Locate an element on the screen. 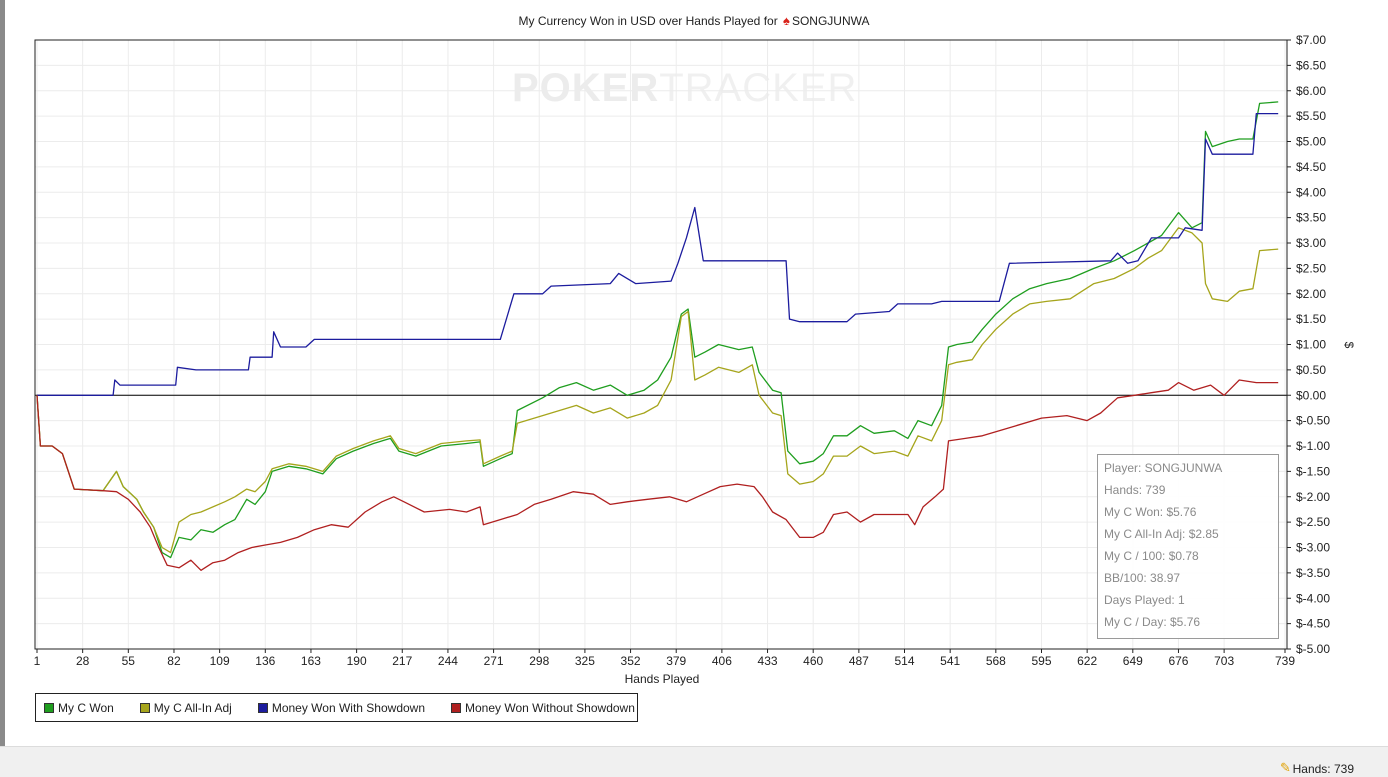 This screenshot has width=1388, height=777. x-tick-label: 109 is located at coordinates (220, 661).